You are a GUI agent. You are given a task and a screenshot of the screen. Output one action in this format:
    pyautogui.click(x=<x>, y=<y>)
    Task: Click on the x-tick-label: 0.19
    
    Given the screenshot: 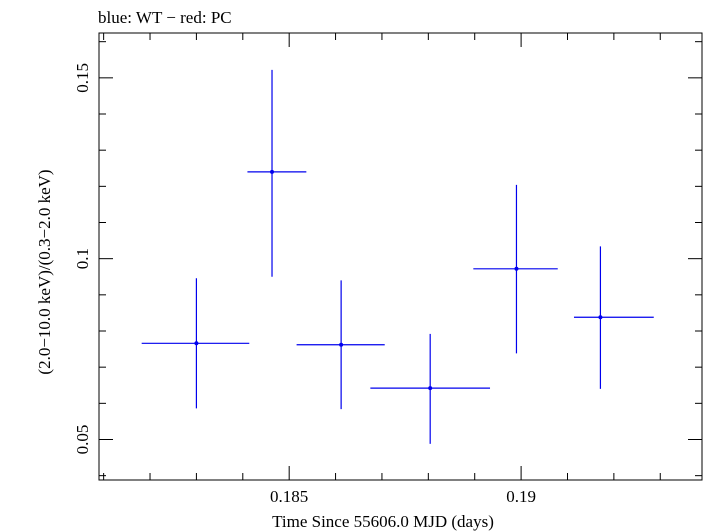 What is the action you would take?
    pyautogui.click(x=521, y=496)
    